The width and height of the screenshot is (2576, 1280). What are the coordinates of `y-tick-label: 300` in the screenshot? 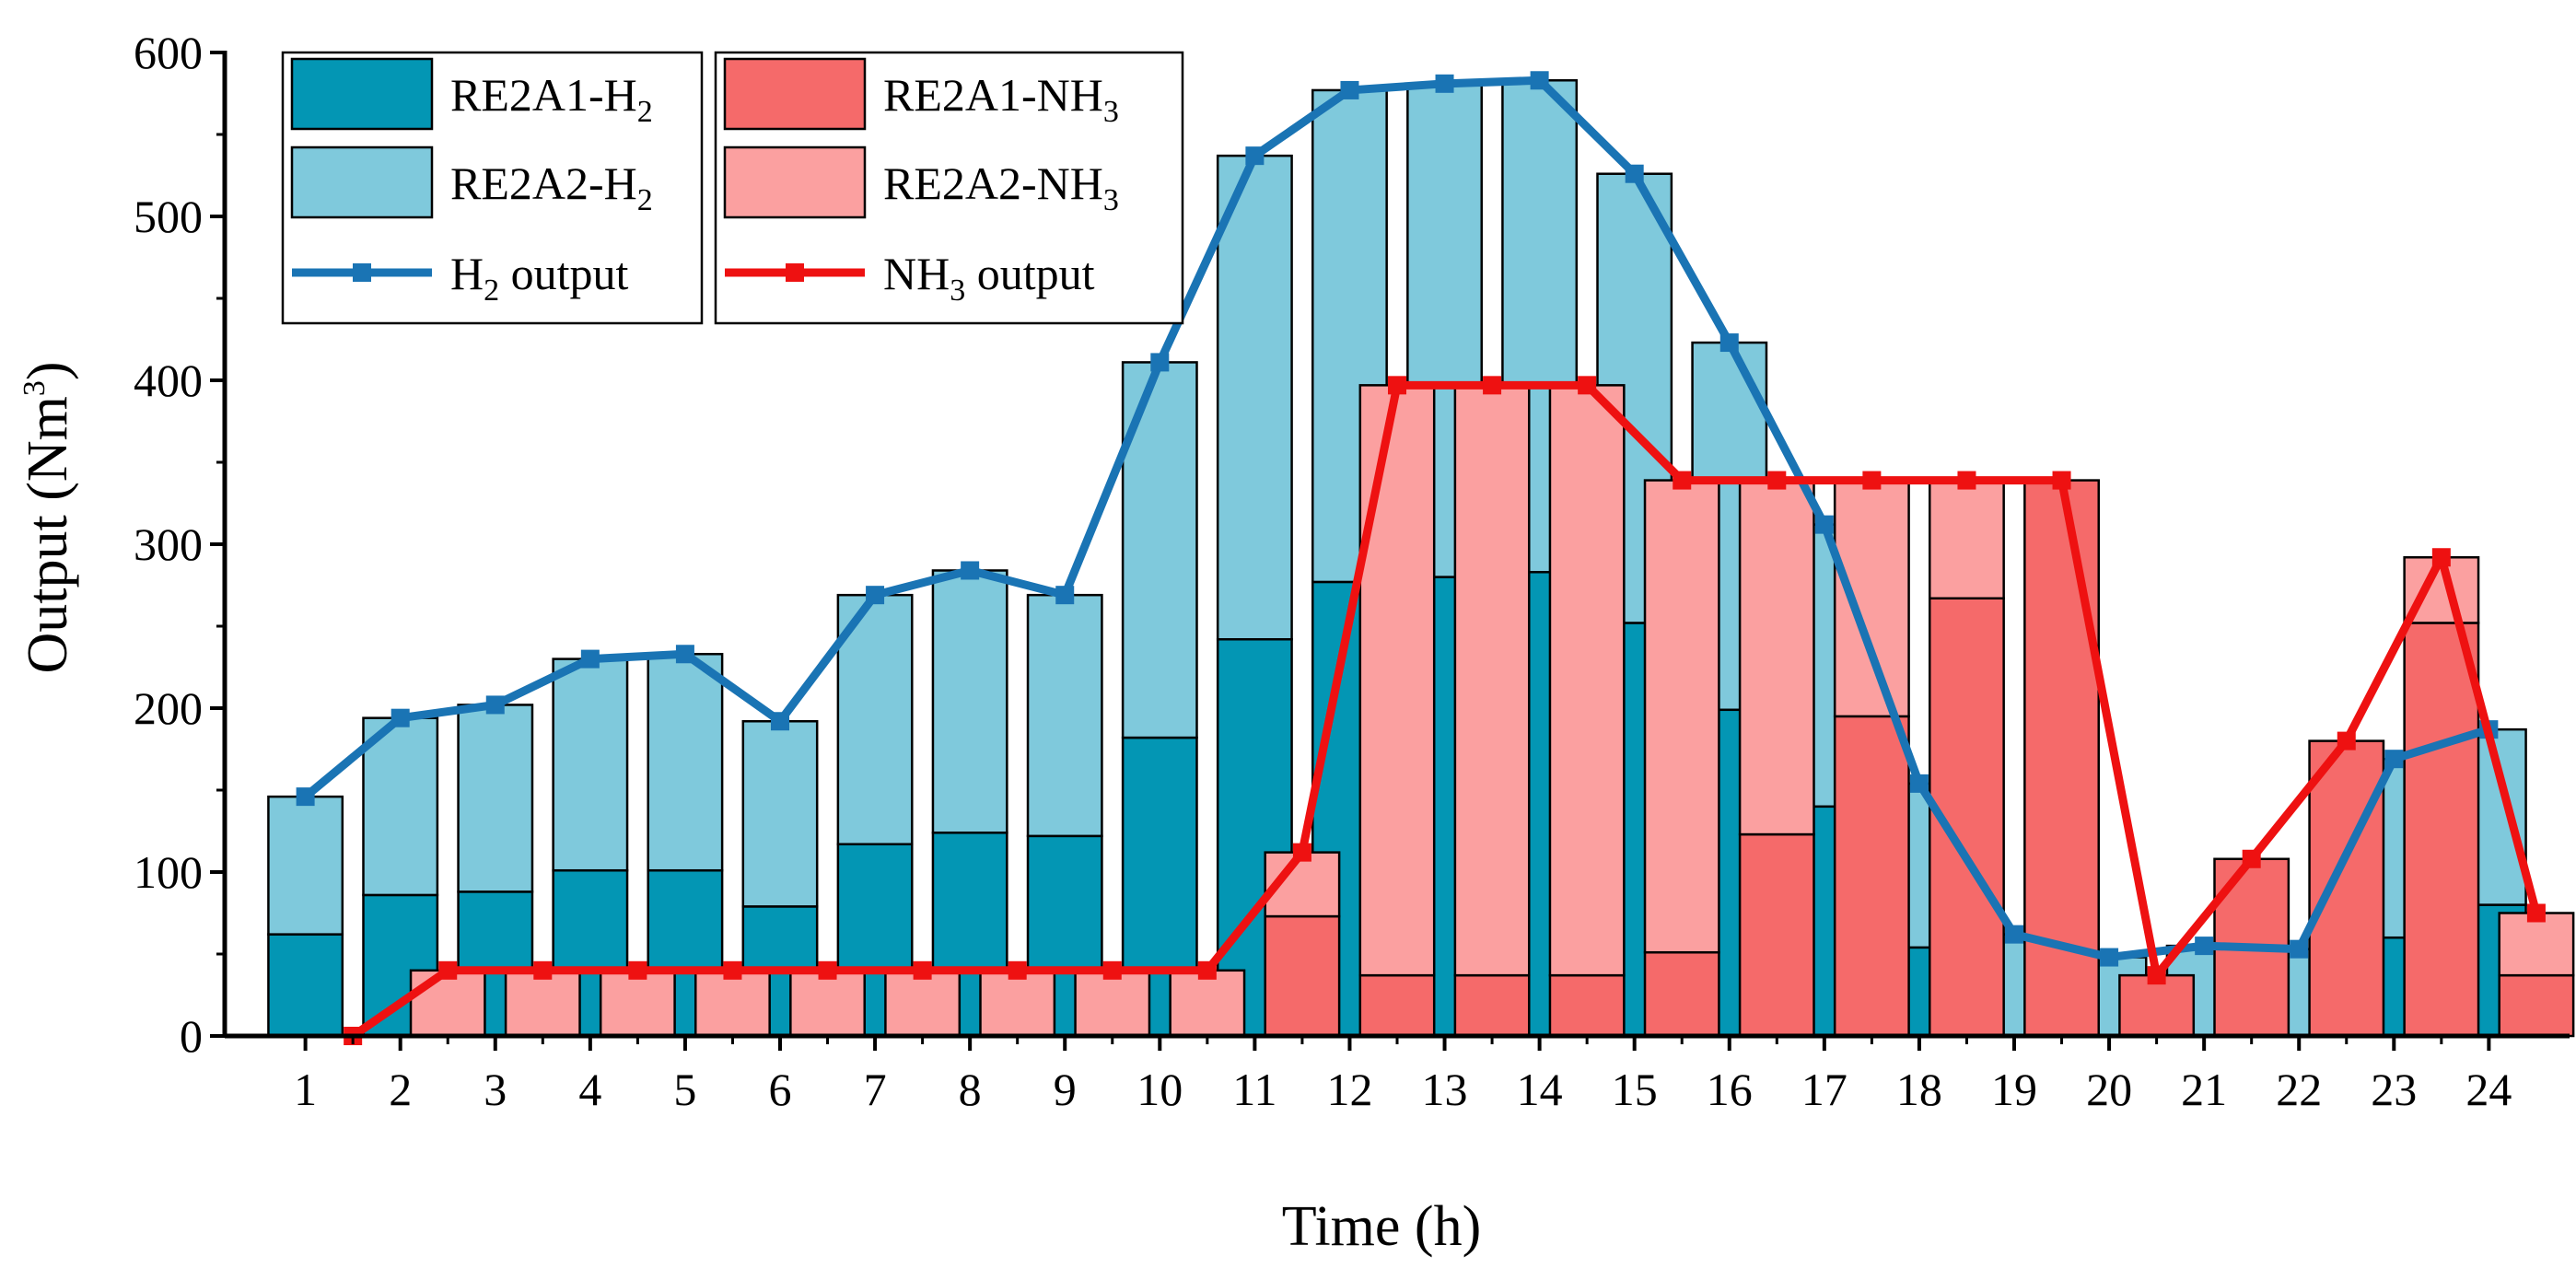 It's located at (168, 544).